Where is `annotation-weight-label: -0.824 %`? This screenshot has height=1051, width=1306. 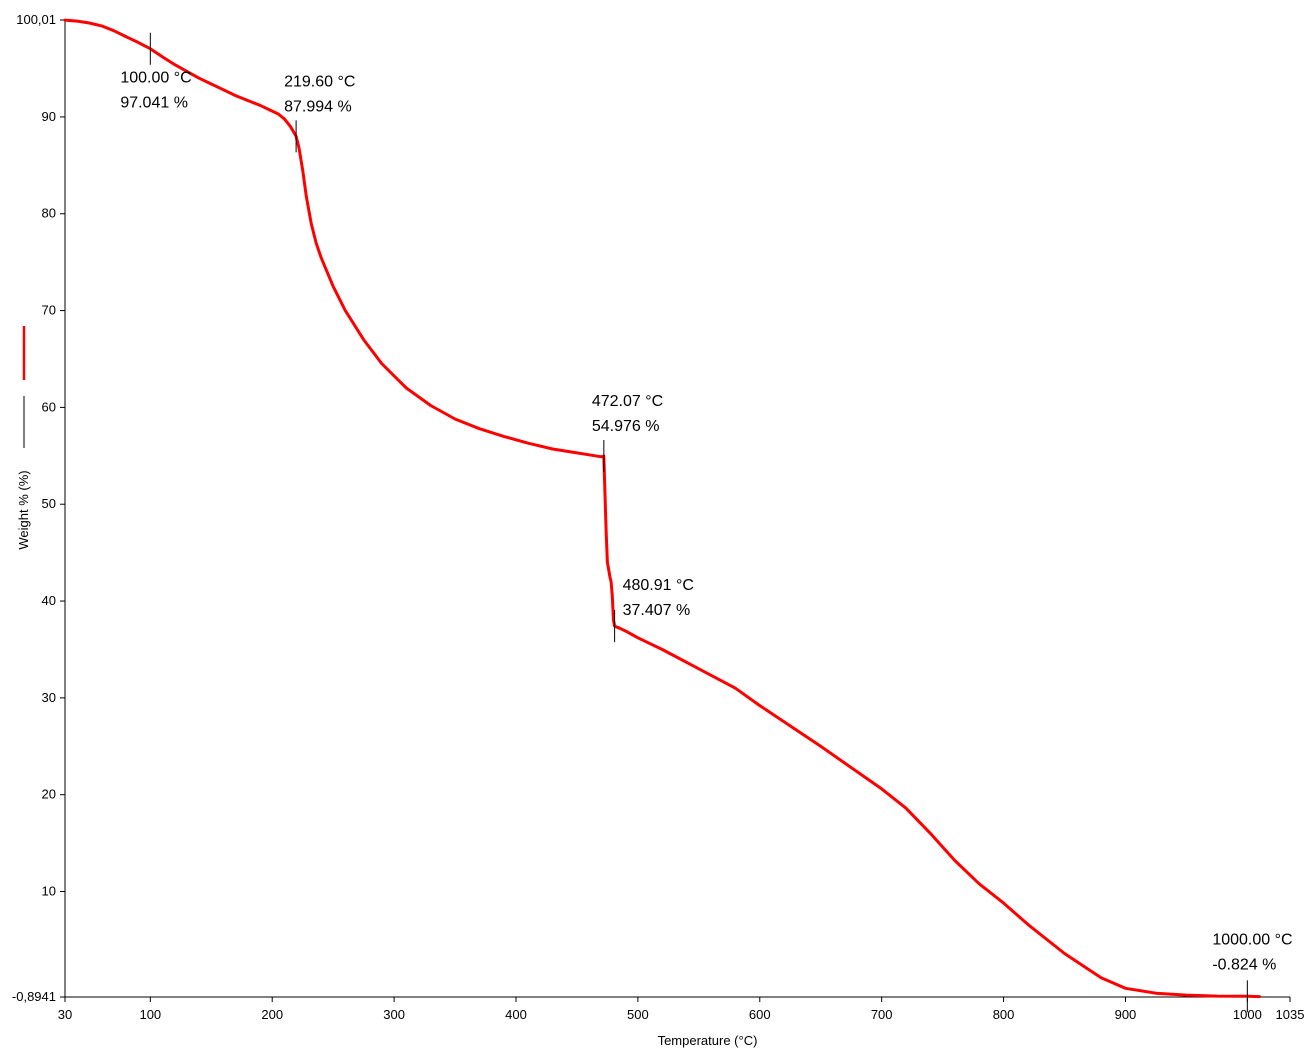 annotation-weight-label: -0.824 % is located at coordinates (1244, 964).